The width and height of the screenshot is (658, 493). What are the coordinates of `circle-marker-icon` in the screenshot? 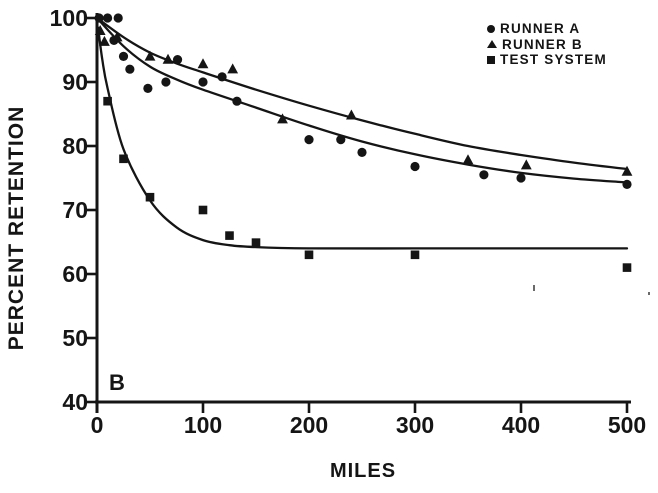 It's located at (491, 28).